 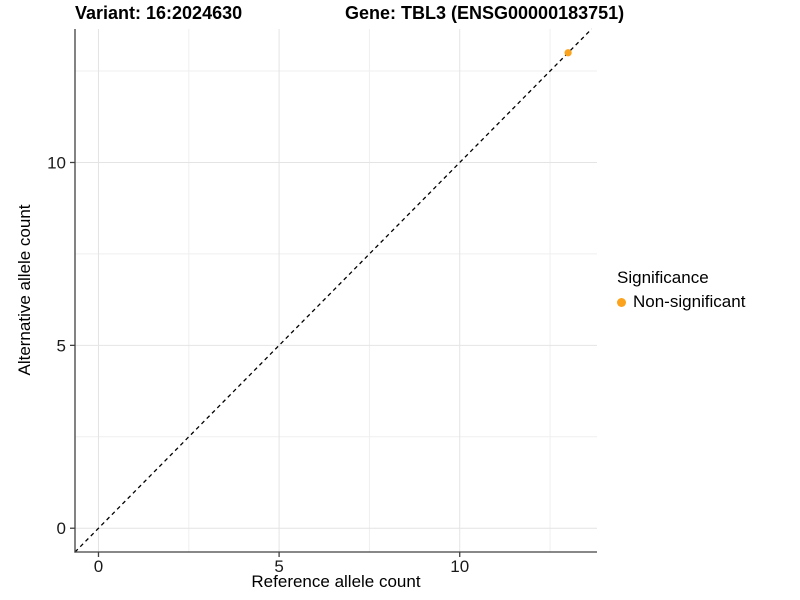 What do you see at coordinates (61, 345) in the screenshot?
I see `y-tick-label: 5` at bounding box center [61, 345].